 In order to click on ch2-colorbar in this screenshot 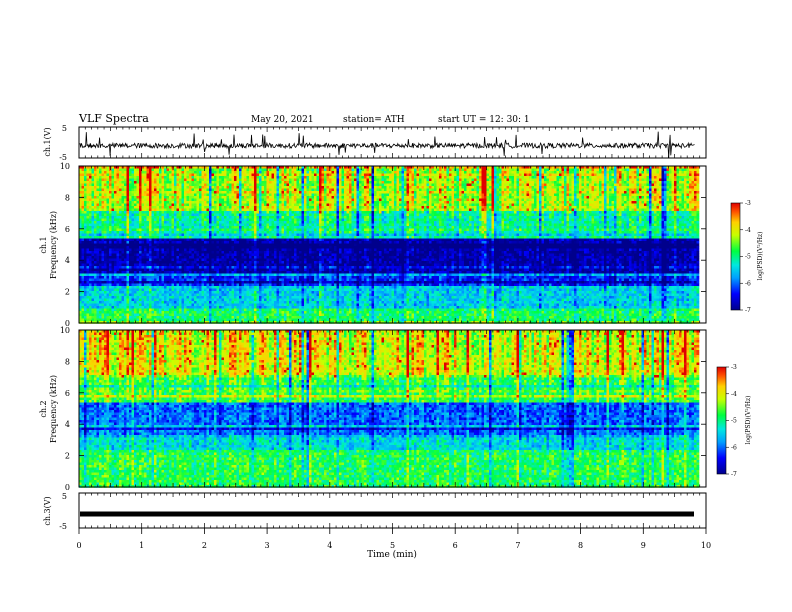, I will do `click(721, 420)`.